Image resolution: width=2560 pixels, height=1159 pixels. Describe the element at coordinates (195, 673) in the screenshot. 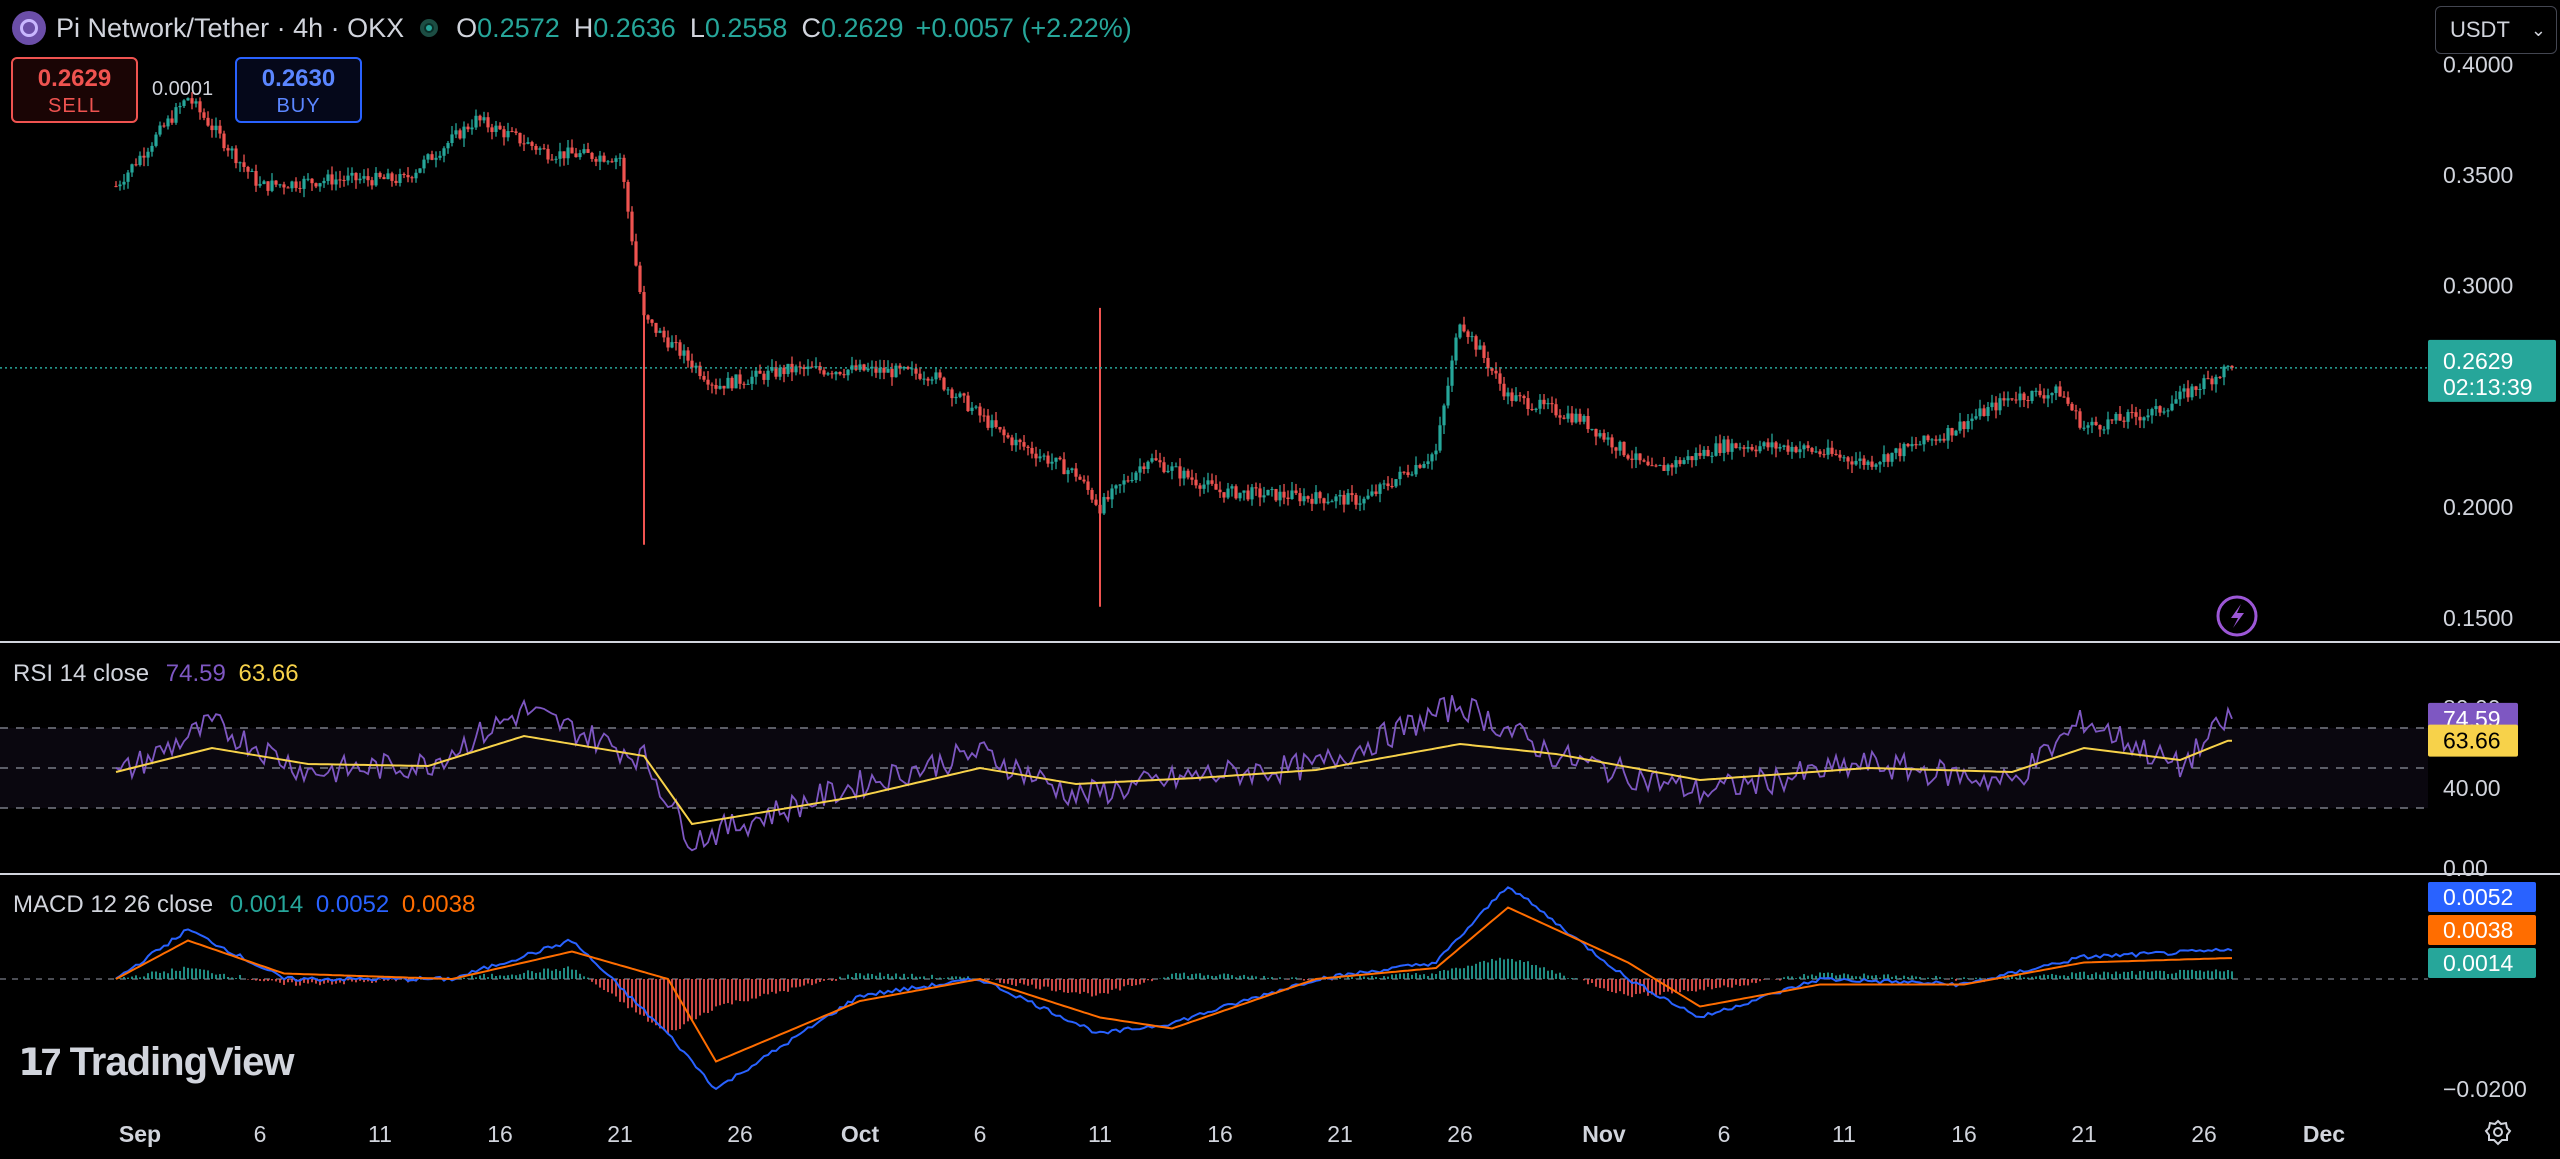

I see `rsi-value: 74.59` at that location.